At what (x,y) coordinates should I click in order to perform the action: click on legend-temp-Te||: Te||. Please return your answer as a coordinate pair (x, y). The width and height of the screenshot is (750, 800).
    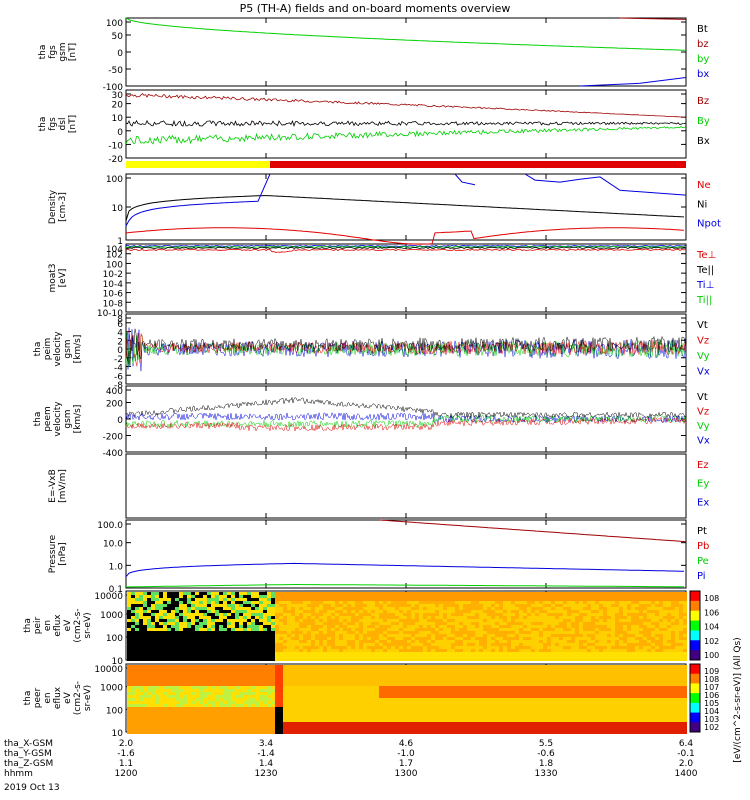
    Looking at the image, I should click on (705, 270).